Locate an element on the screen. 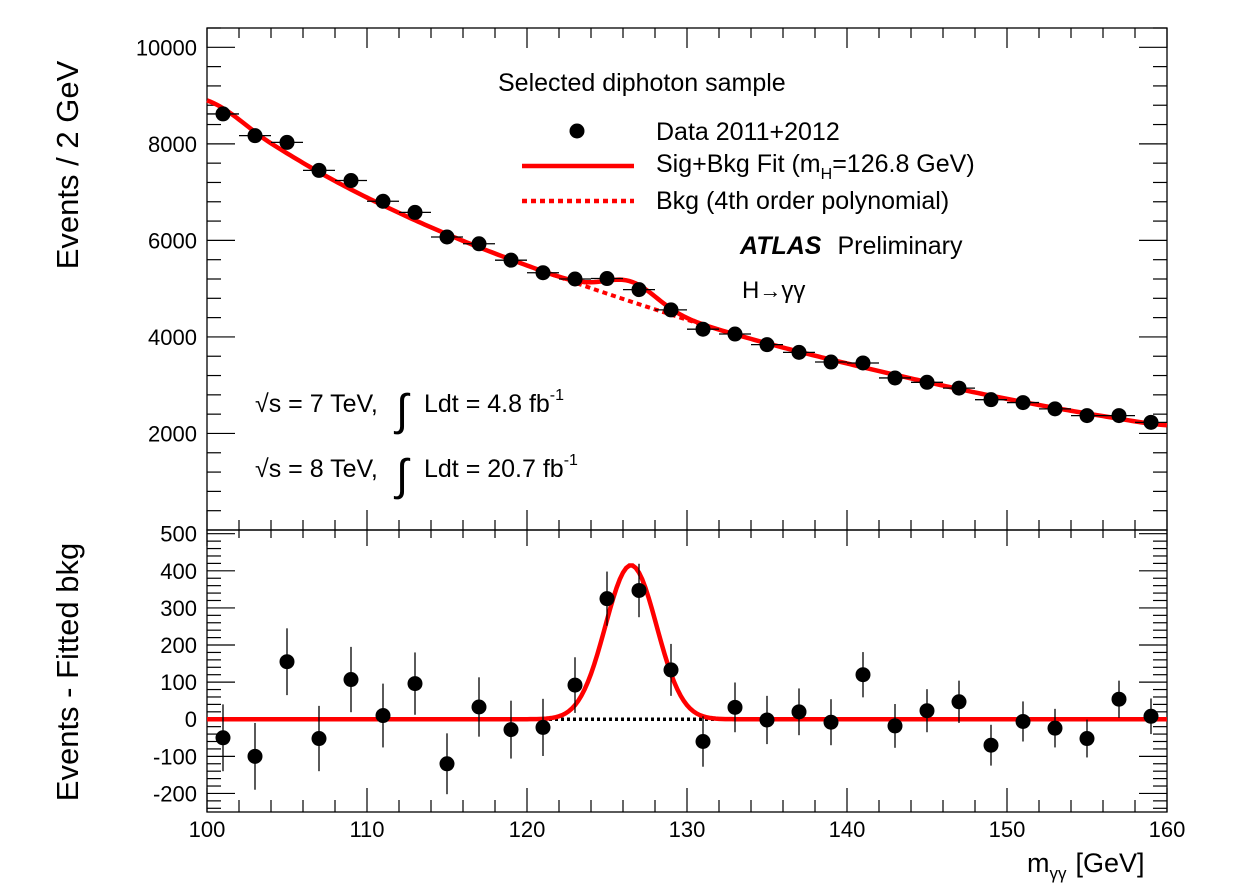 The width and height of the screenshot is (1241, 891). svg-text: √s = 8 TeV, is located at coordinates (316, 469).